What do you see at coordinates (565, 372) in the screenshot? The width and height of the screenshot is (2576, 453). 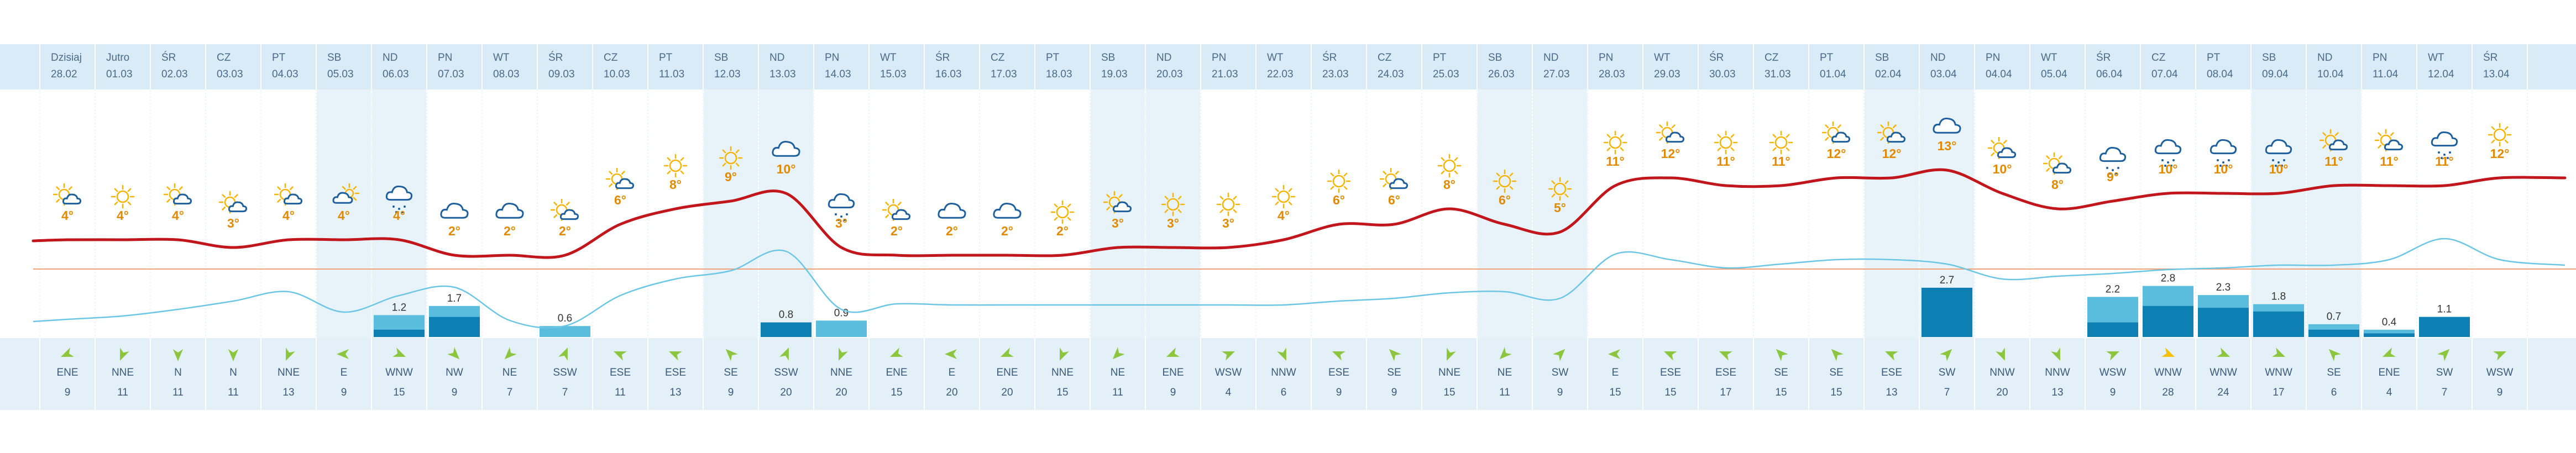 I see `wind-direction: SSW` at bounding box center [565, 372].